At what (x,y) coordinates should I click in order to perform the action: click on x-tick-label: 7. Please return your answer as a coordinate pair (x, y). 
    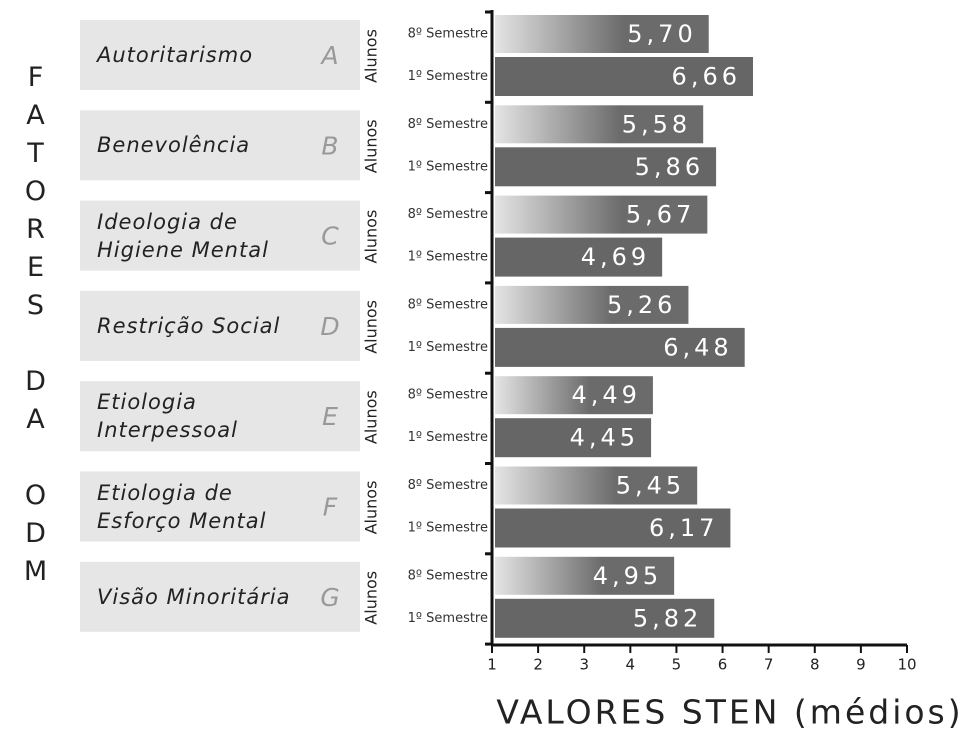
    Looking at the image, I should click on (769, 665).